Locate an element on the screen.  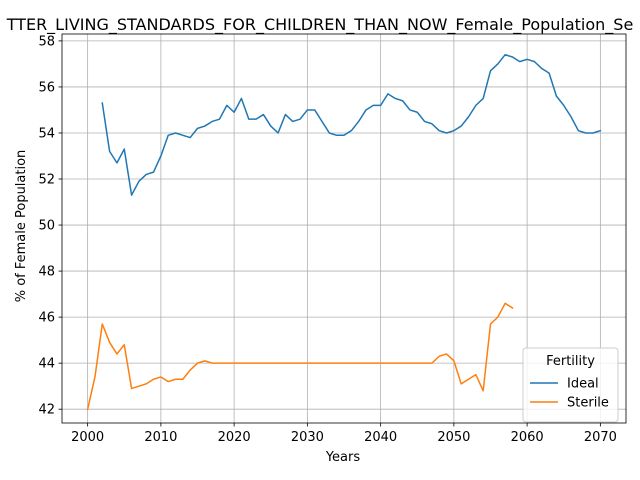
x-tick-label: 2070 is located at coordinates (600, 437).